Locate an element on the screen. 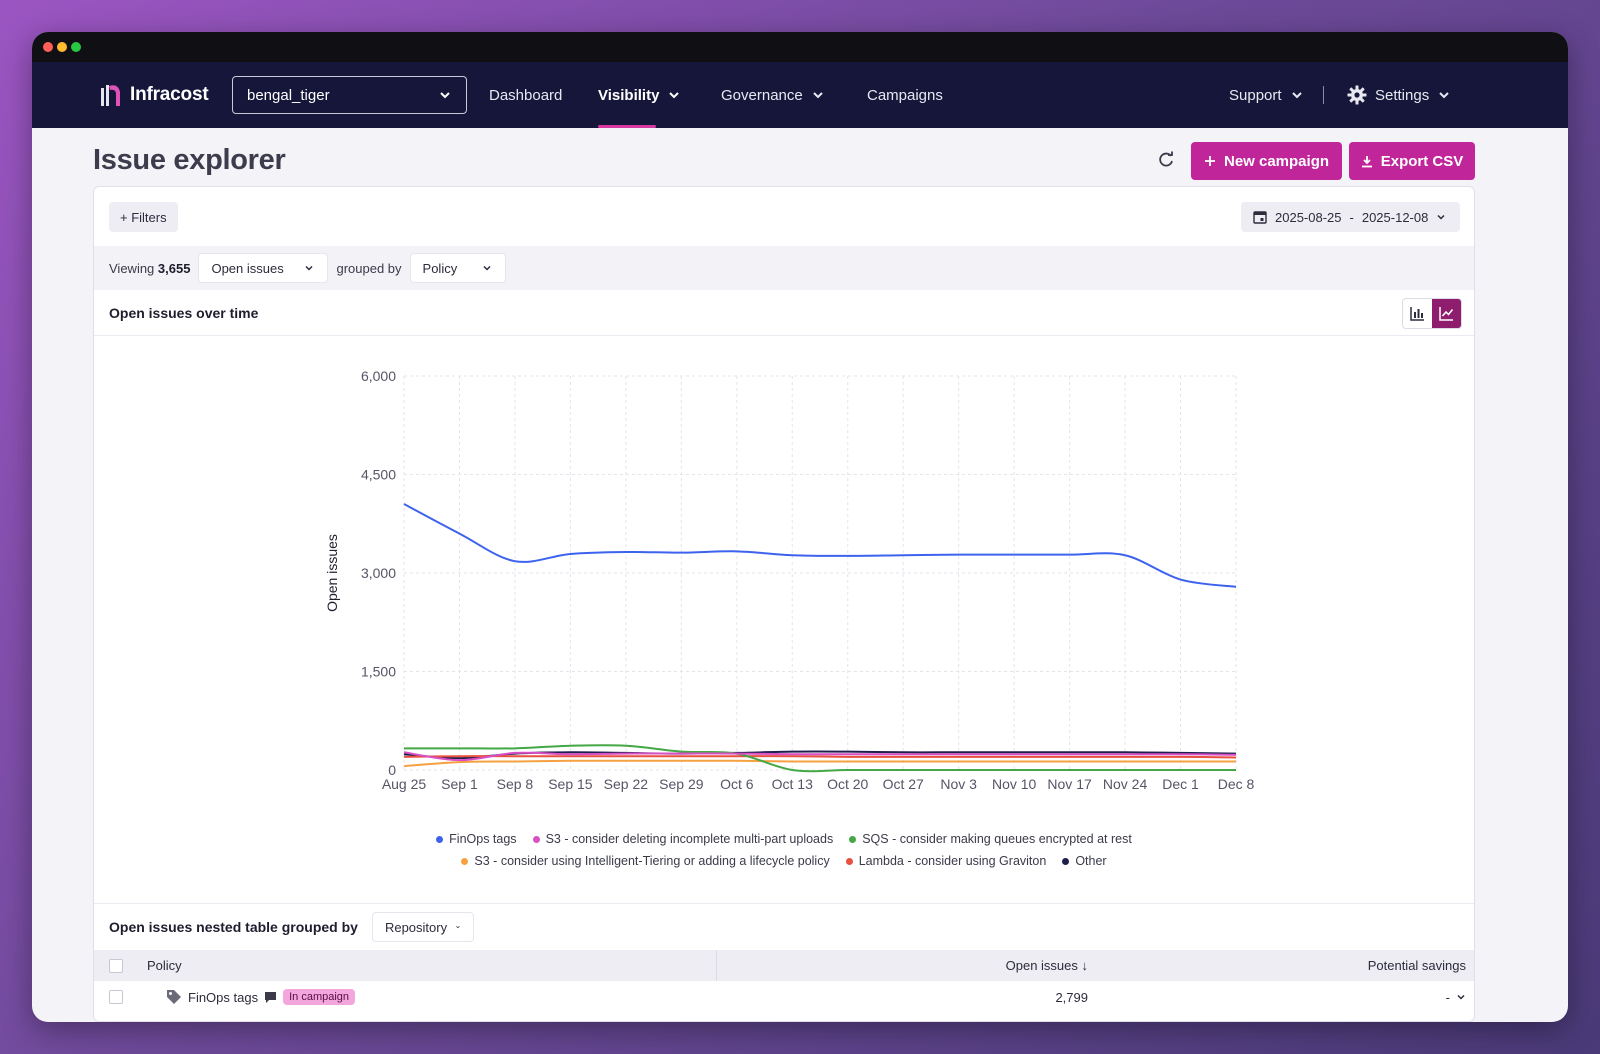  table-title: Open issues nested table grouped by is located at coordinates (233, 927).